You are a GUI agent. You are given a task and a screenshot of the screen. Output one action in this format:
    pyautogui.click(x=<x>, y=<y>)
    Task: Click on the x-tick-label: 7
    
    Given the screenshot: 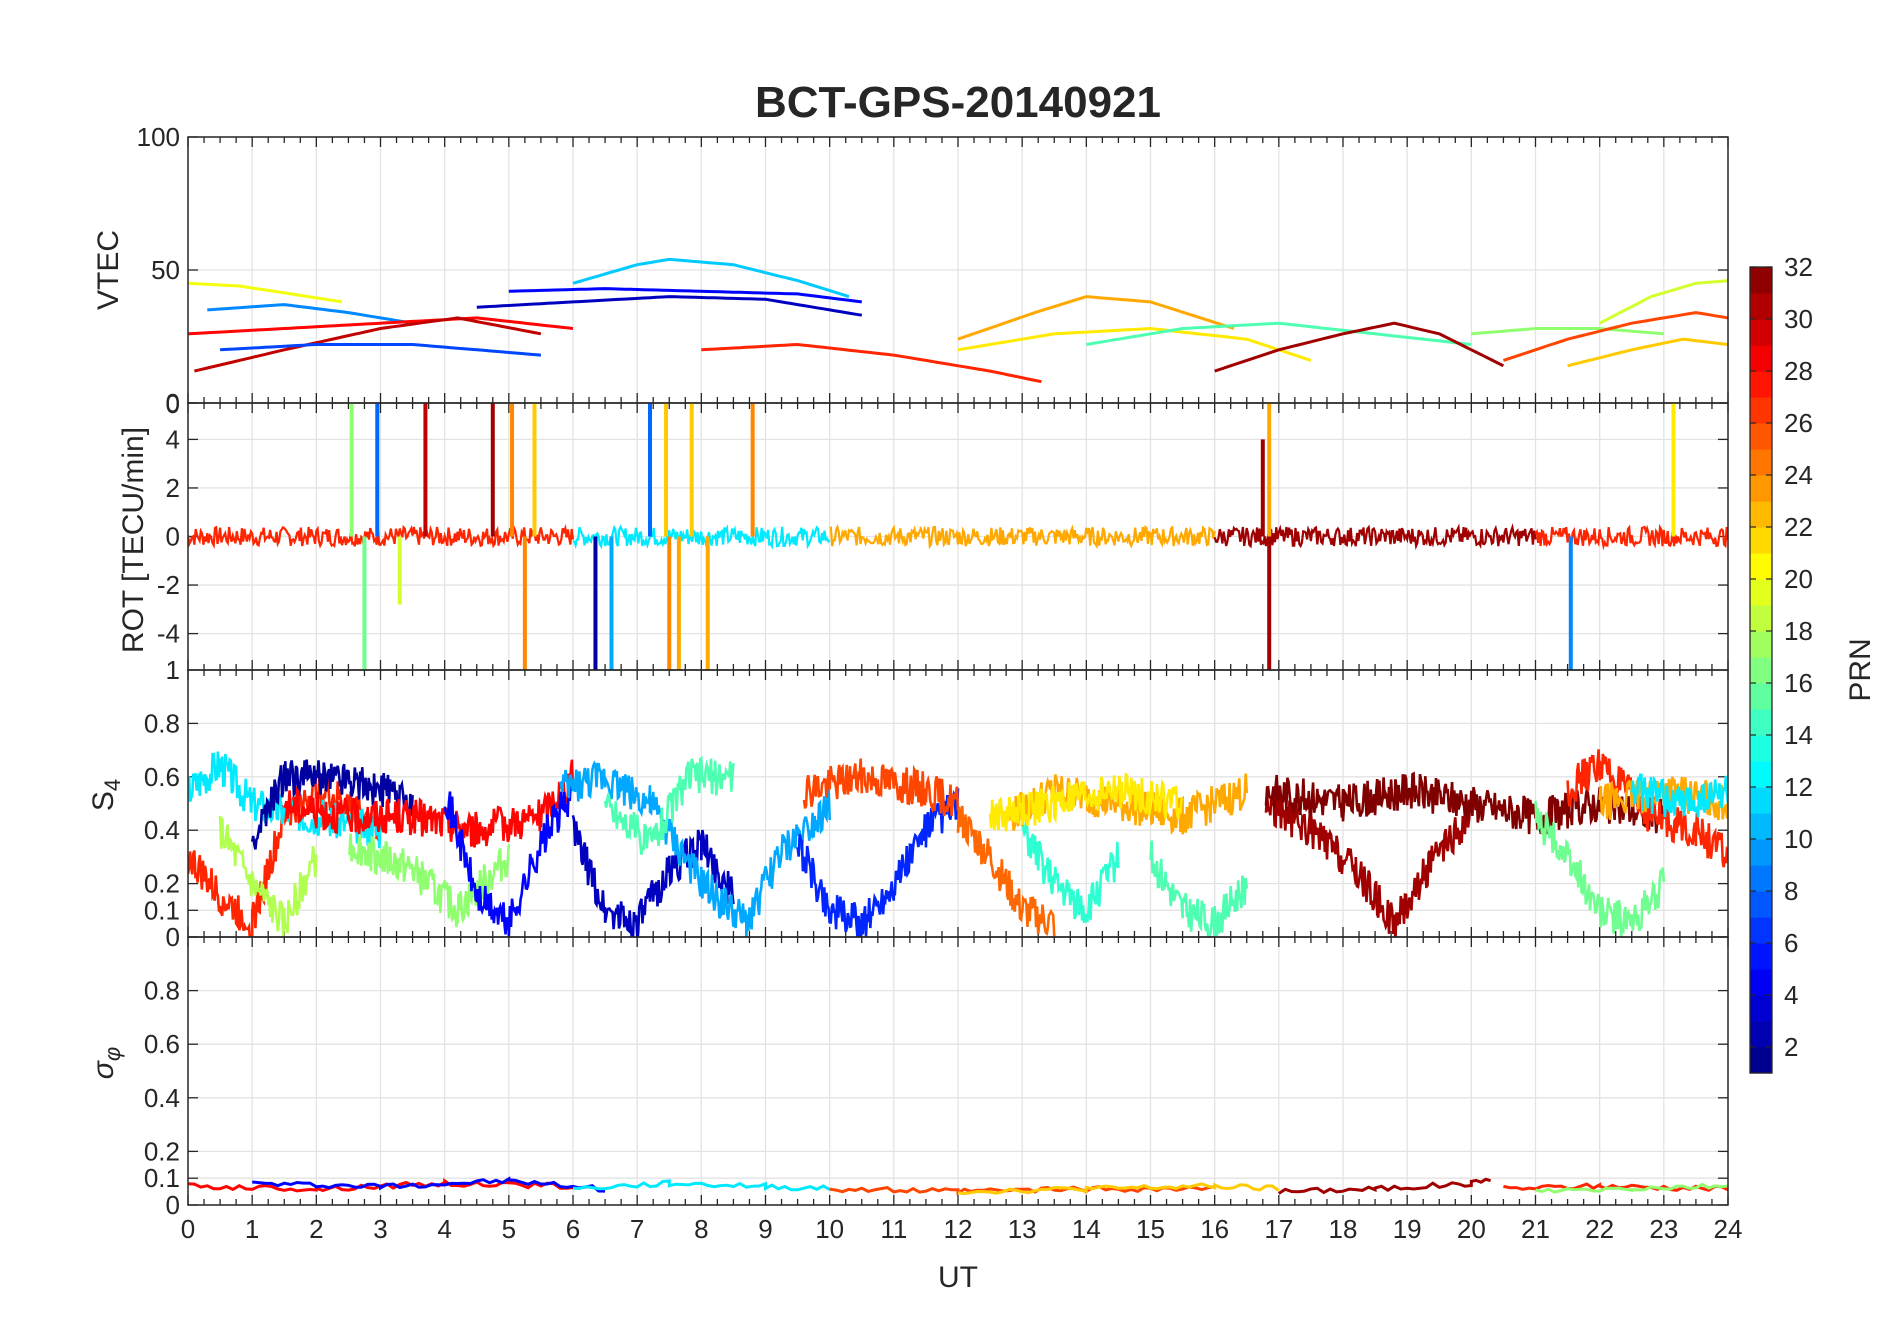 What is the action you would take?
    pyautogui.click(x=637, y=1229)
    